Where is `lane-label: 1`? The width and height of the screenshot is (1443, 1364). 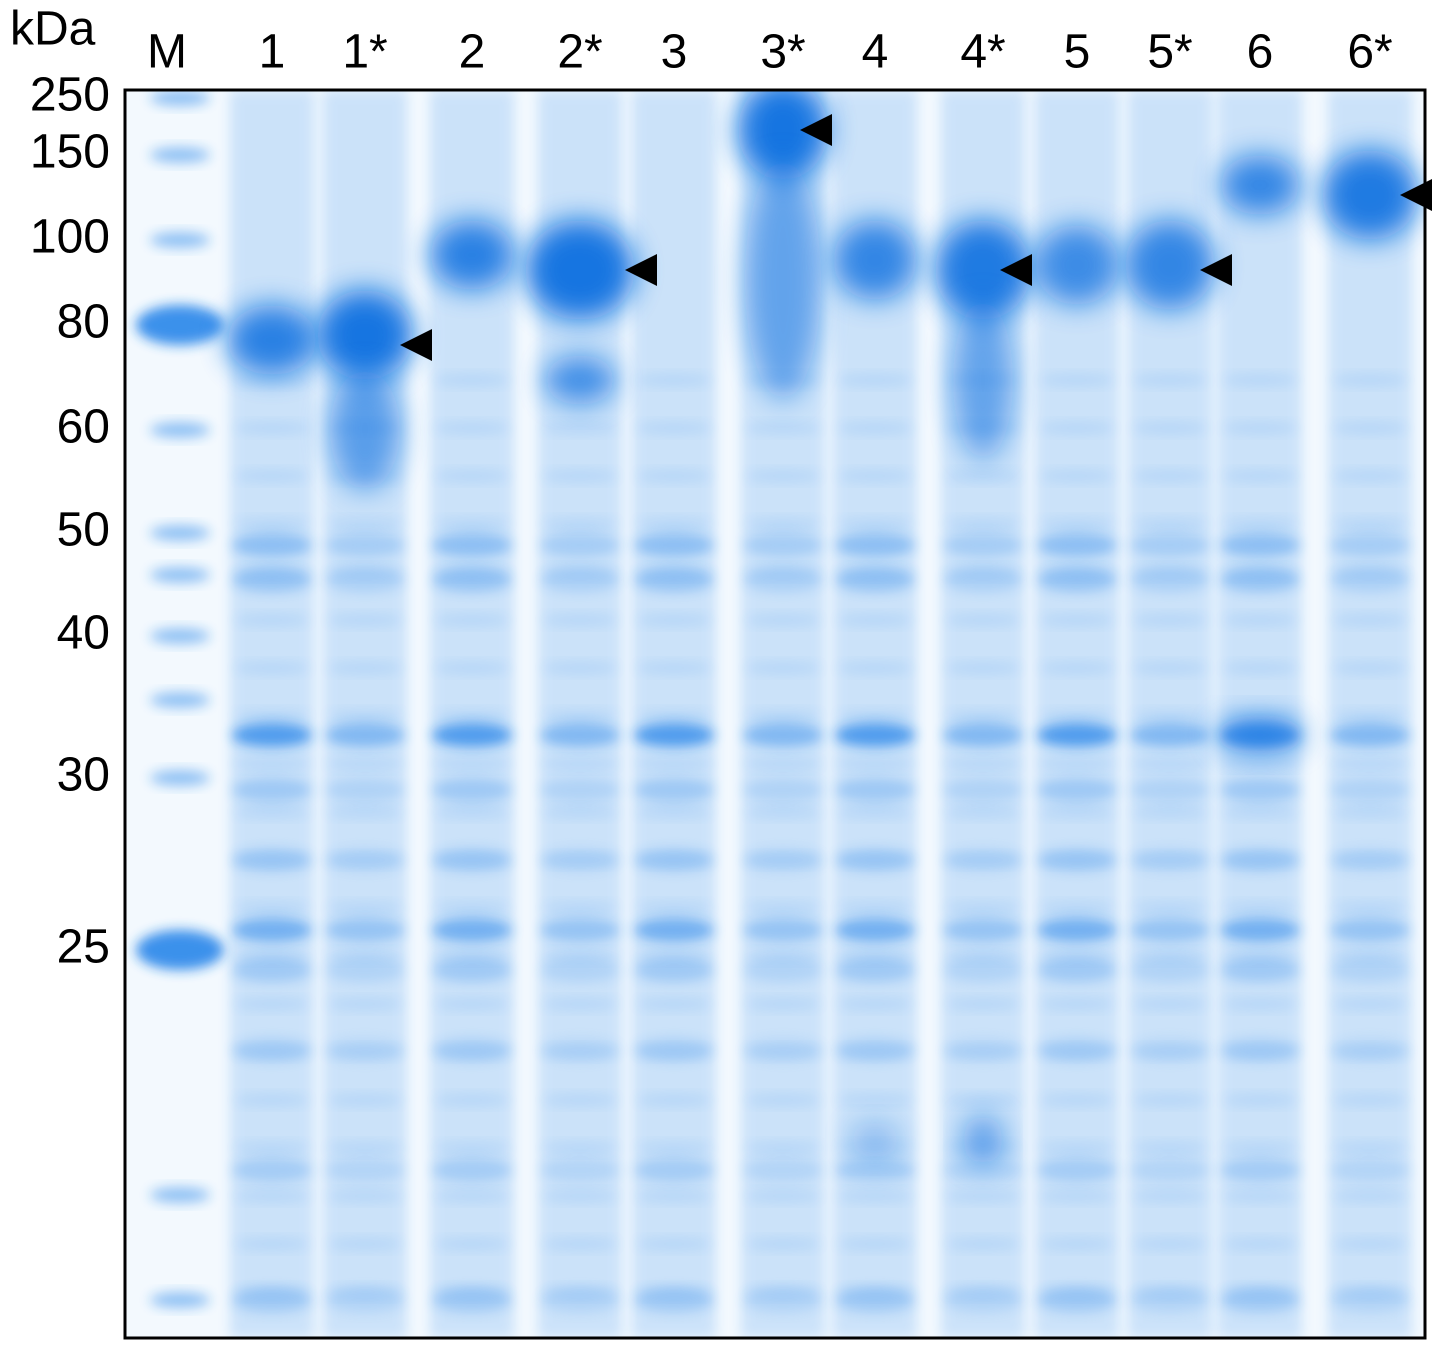 lane-label: 1 is located at coordinates (272, 52).